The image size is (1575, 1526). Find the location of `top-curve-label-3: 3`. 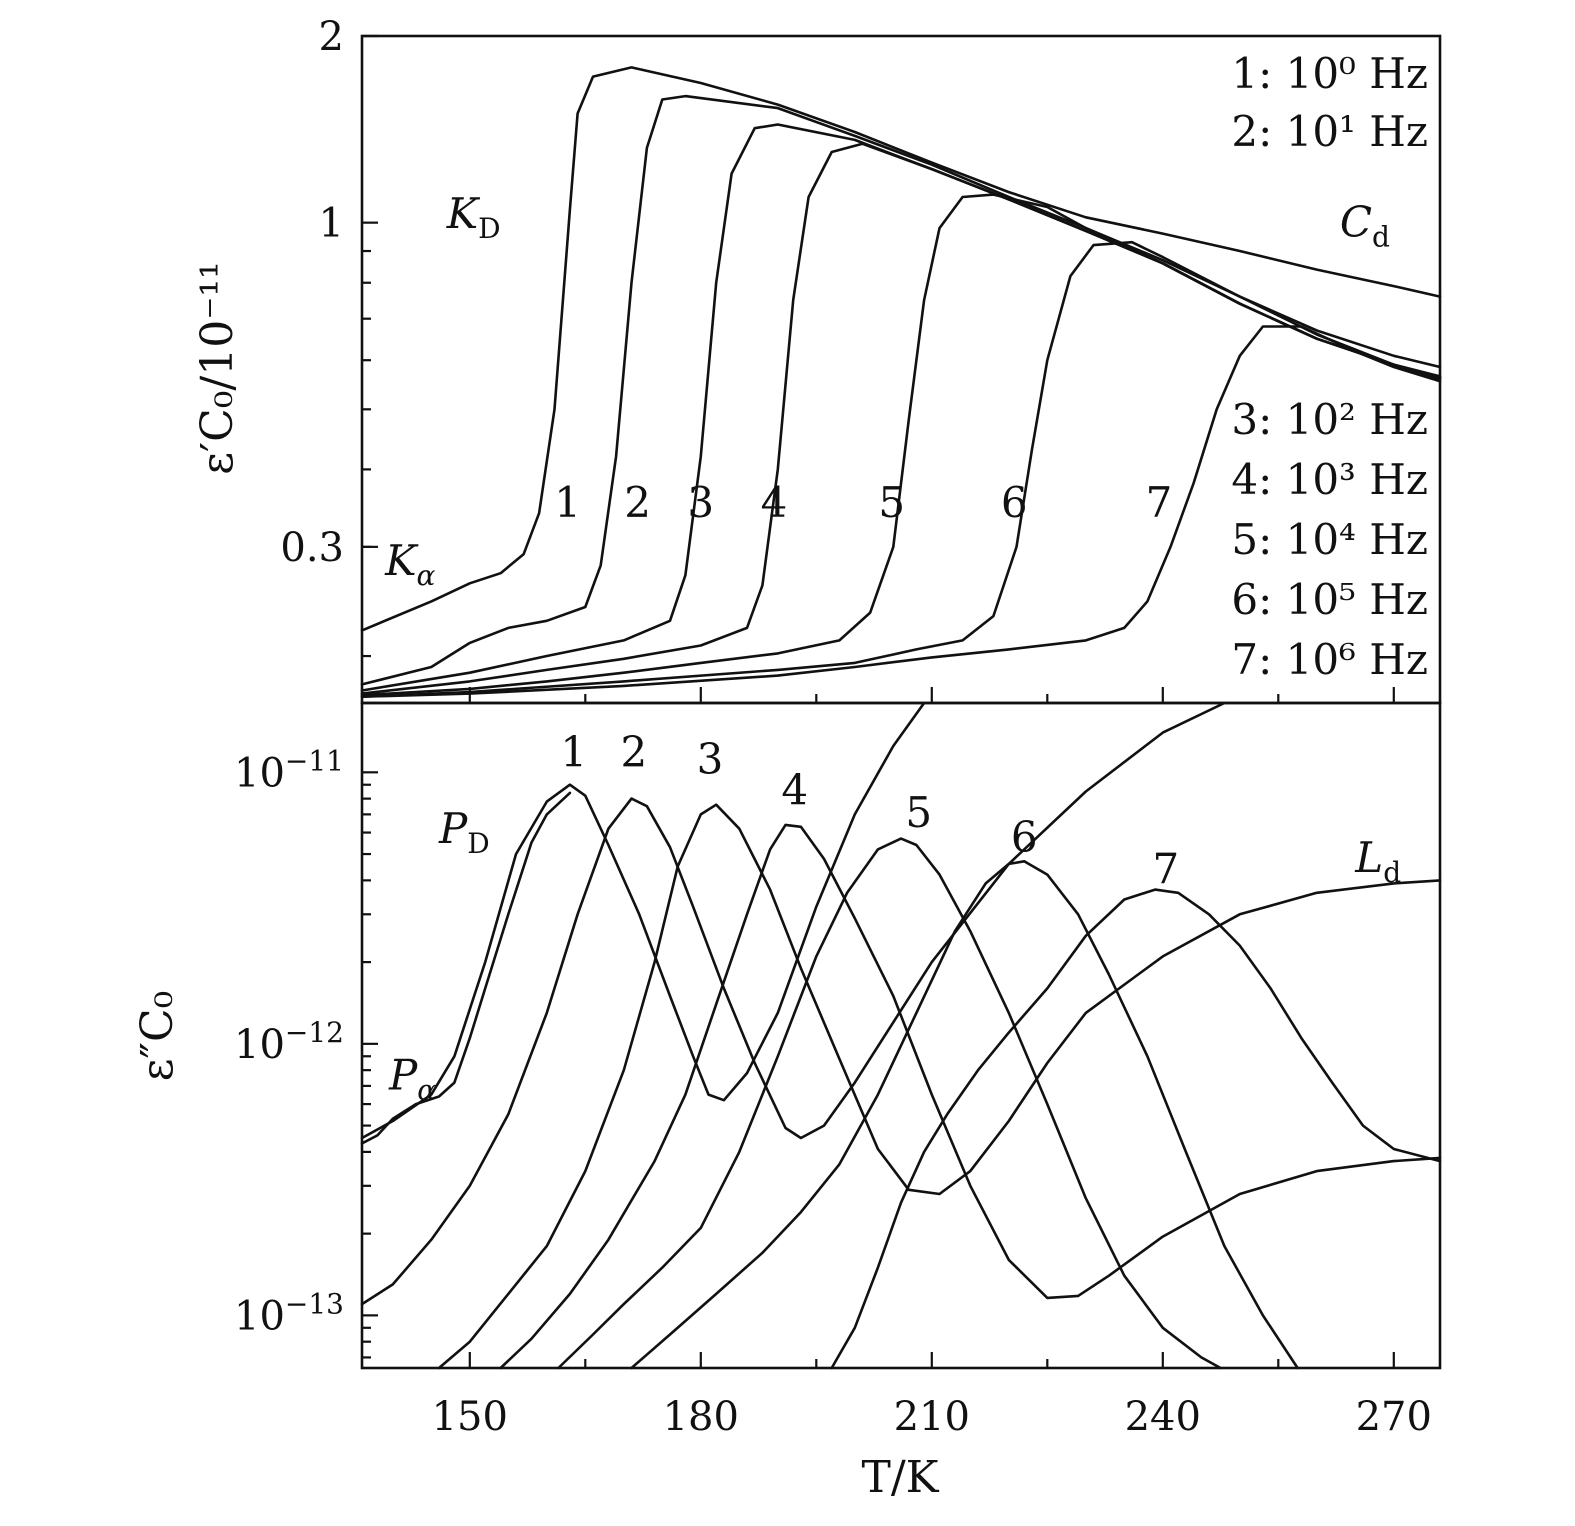

top-curve-label-3: 3 is located at coordinates (700, 502).